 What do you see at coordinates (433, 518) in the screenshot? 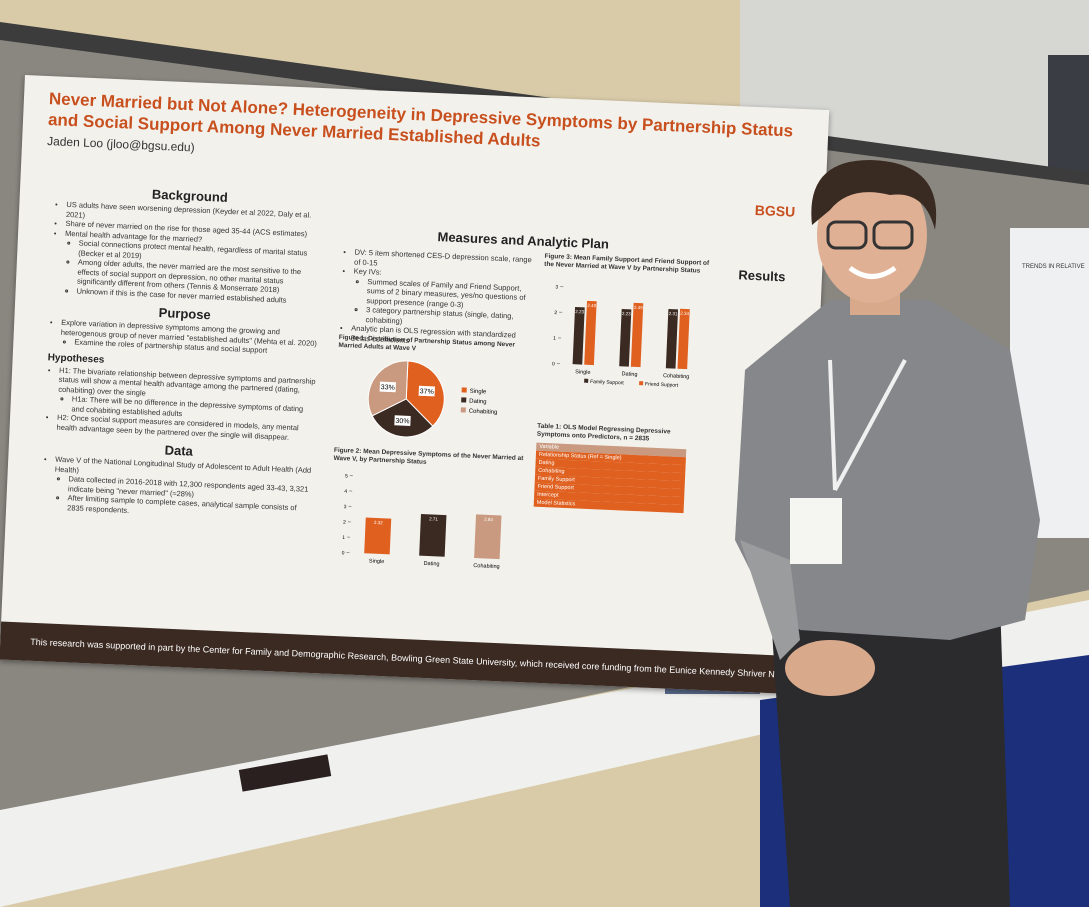
I see `bar-label: 2.71` at bounding box center [433, 518].